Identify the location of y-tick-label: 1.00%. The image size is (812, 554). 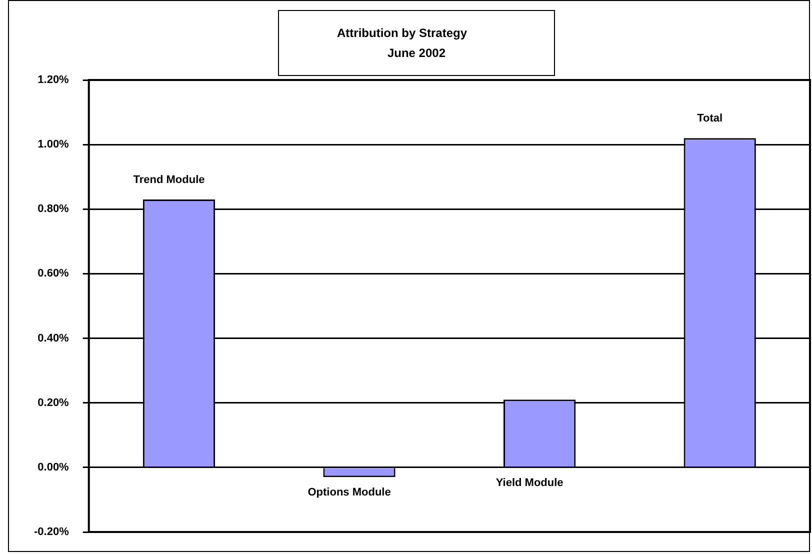
(54, 144).